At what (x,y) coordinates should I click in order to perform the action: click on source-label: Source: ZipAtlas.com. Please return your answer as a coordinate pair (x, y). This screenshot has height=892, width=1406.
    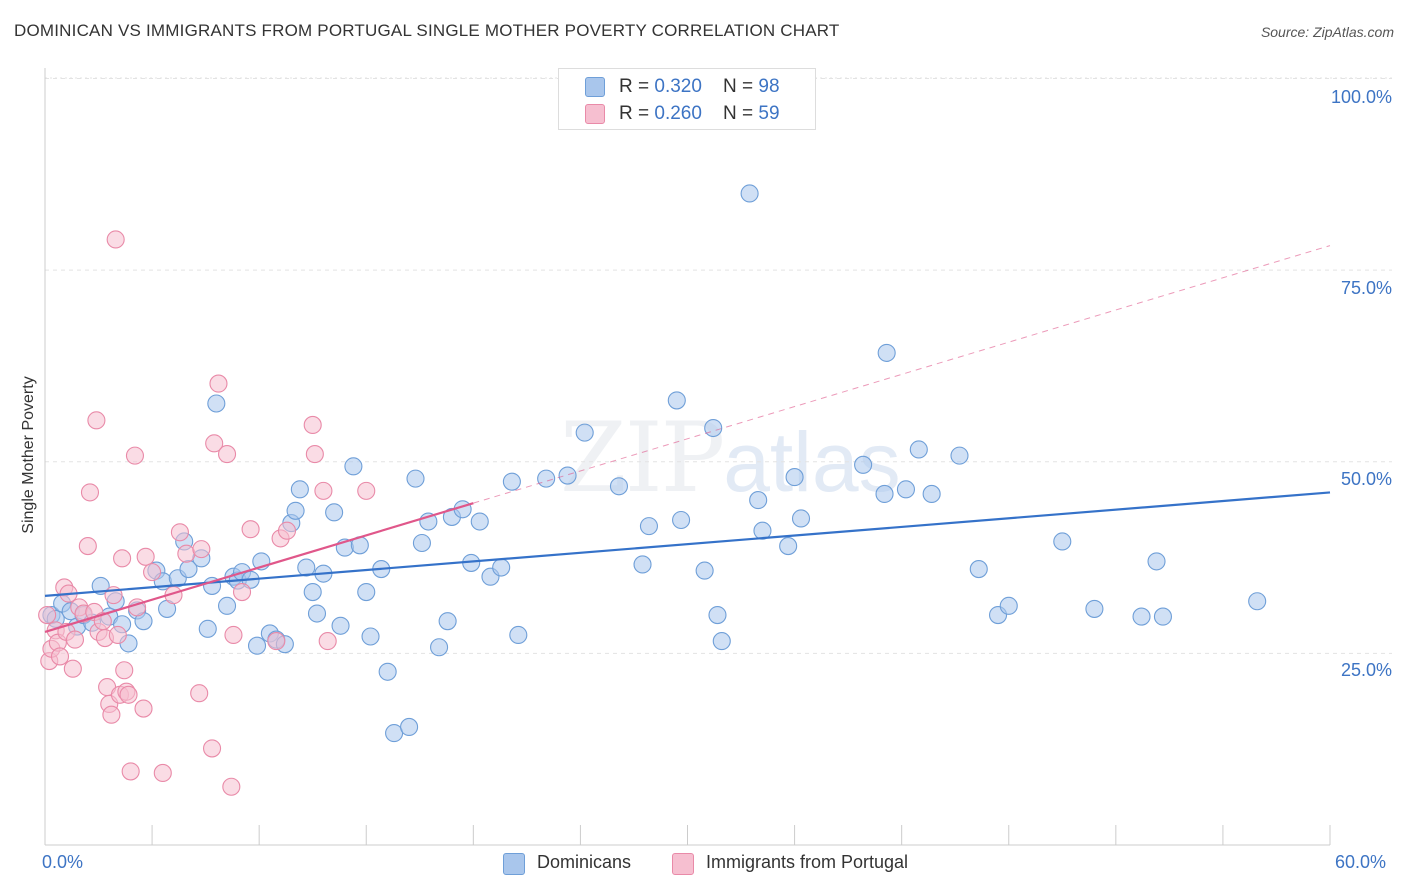
    Looking at the image, I should click on (1327, 32).